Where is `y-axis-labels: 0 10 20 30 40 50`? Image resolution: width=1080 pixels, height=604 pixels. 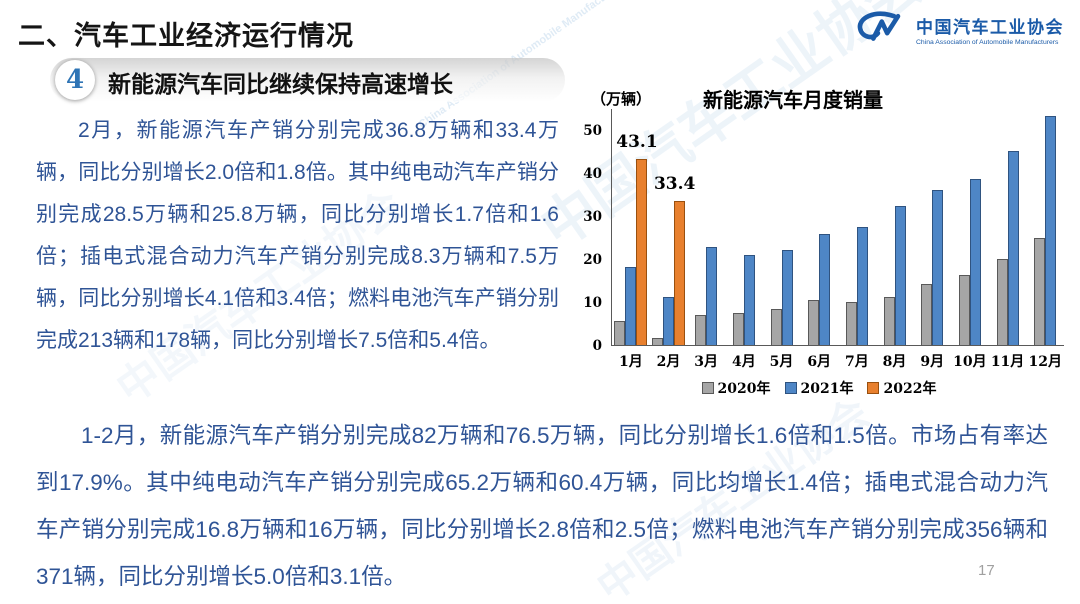
y-axis-labels: 0 10 20 30 40 50 is located at coordinates (589, 231).